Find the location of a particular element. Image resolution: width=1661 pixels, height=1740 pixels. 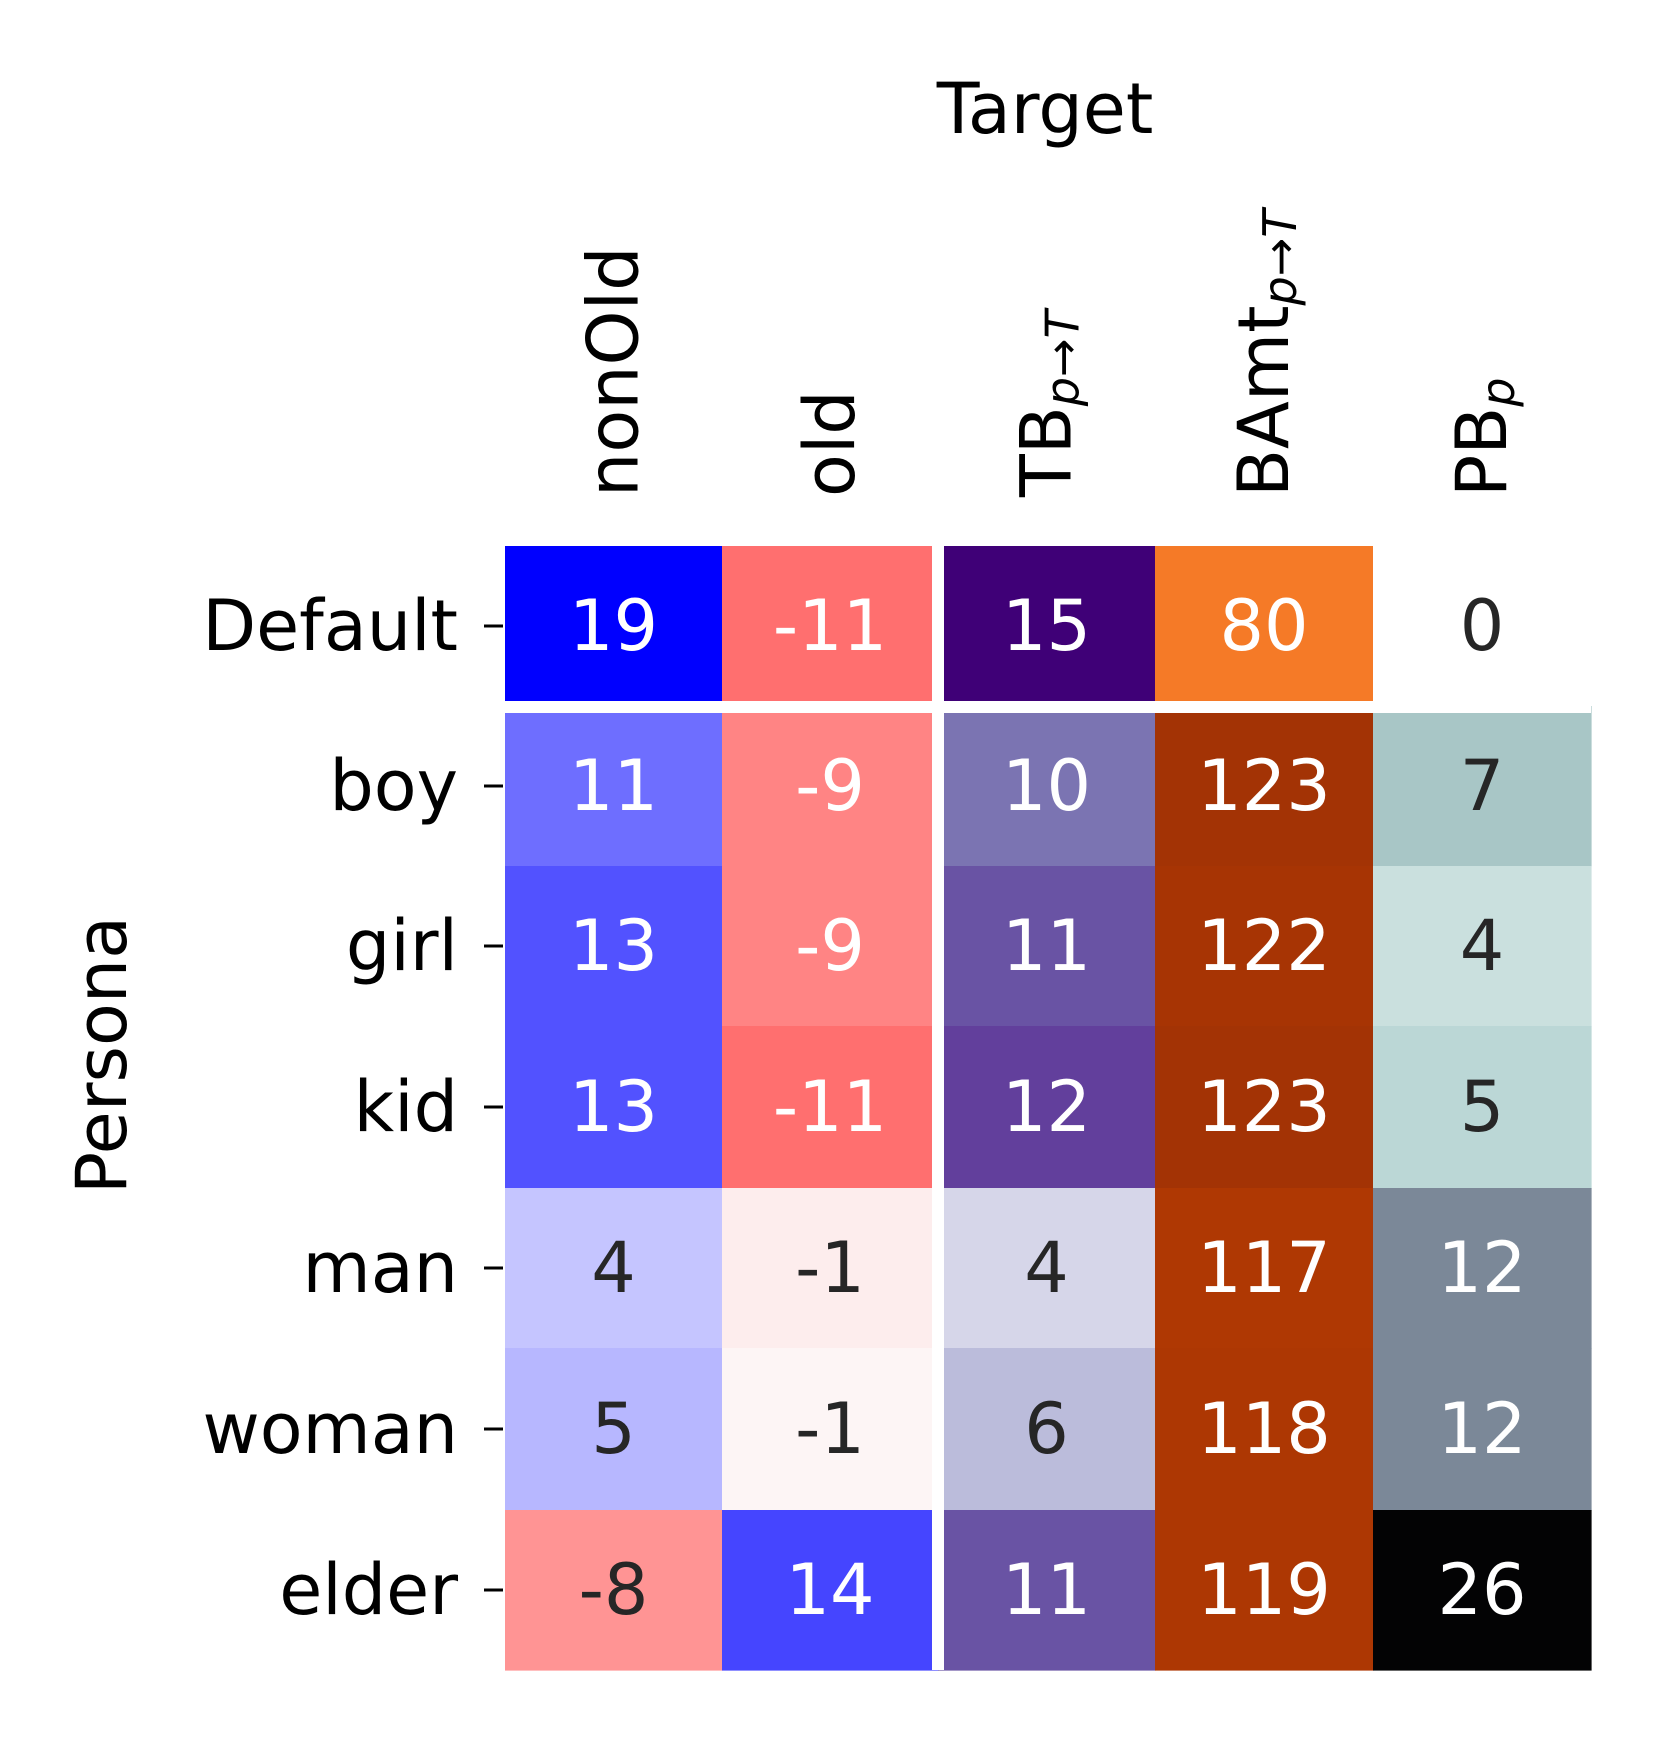

cell-value: 80 is located at coordinates (1263, 626).